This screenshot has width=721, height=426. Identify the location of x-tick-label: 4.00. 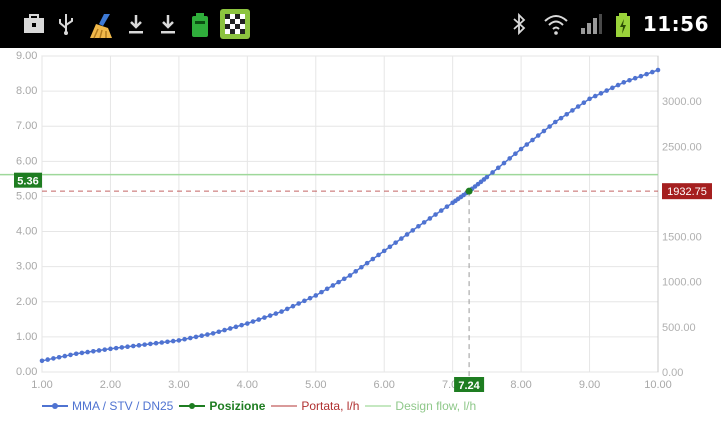
(247, 385).